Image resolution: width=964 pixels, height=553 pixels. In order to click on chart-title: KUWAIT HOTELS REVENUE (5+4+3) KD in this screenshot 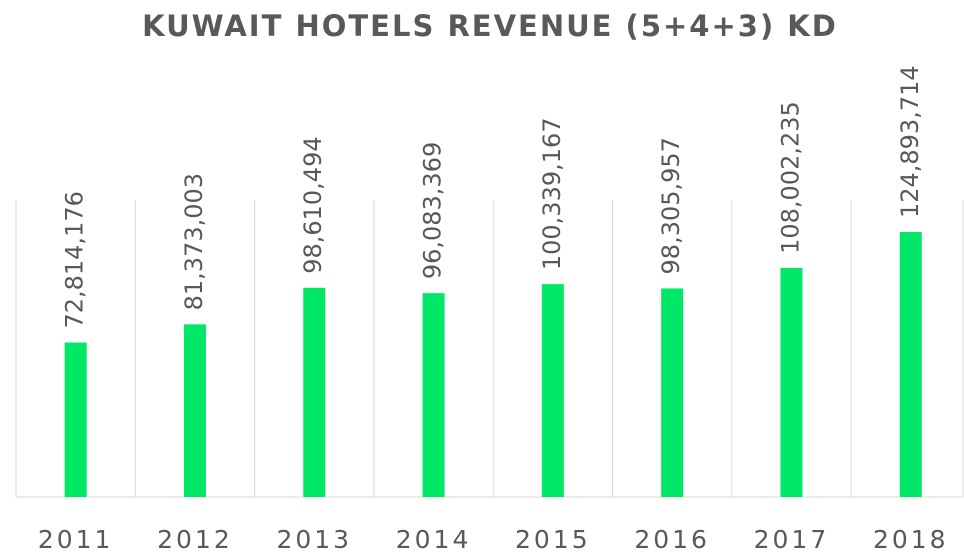, I will do `click(490, 26)`.